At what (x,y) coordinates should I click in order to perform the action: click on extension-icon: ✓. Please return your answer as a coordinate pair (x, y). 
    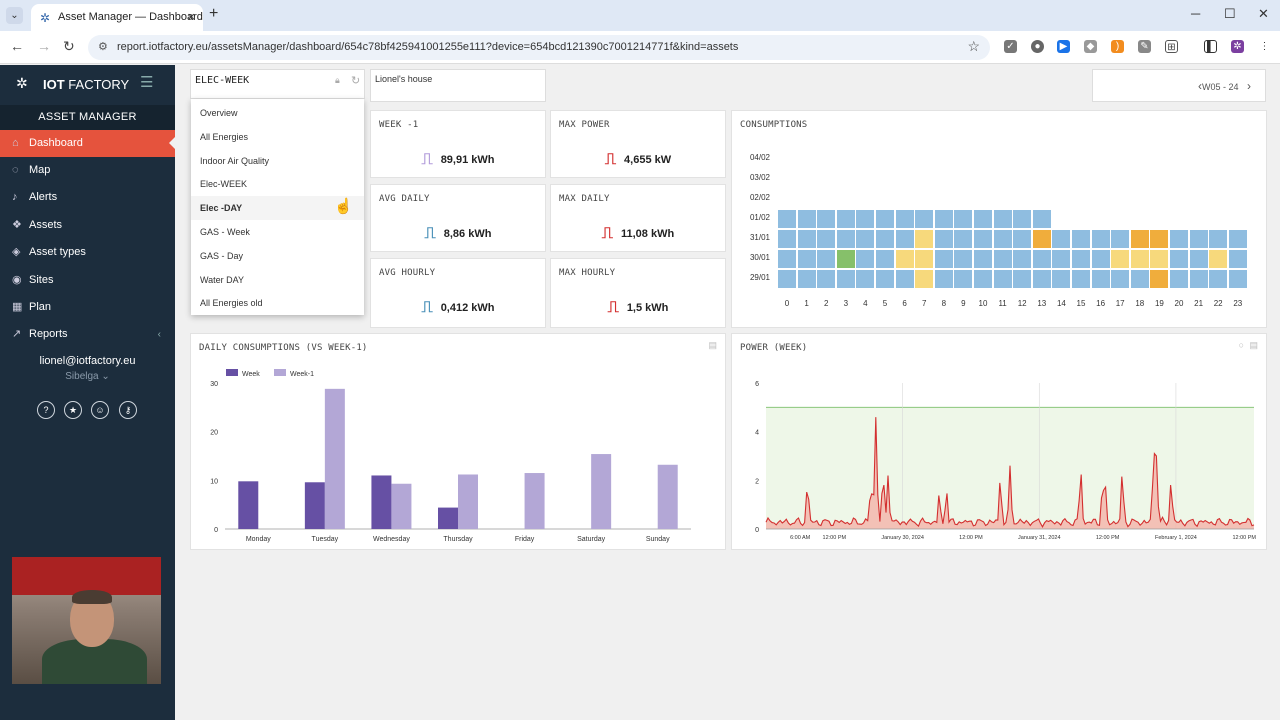
    Looking at the image, I should click on (1010, 46).